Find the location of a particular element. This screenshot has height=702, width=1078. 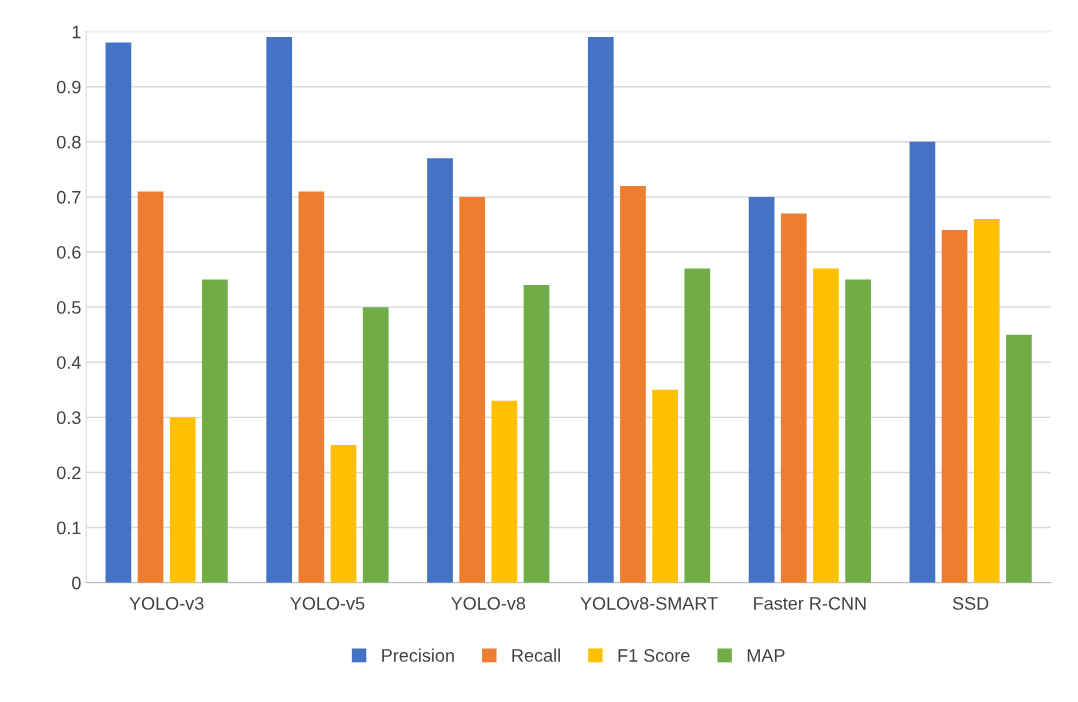

y-tick-label: 0.4 is located at coordinates (68, 362).